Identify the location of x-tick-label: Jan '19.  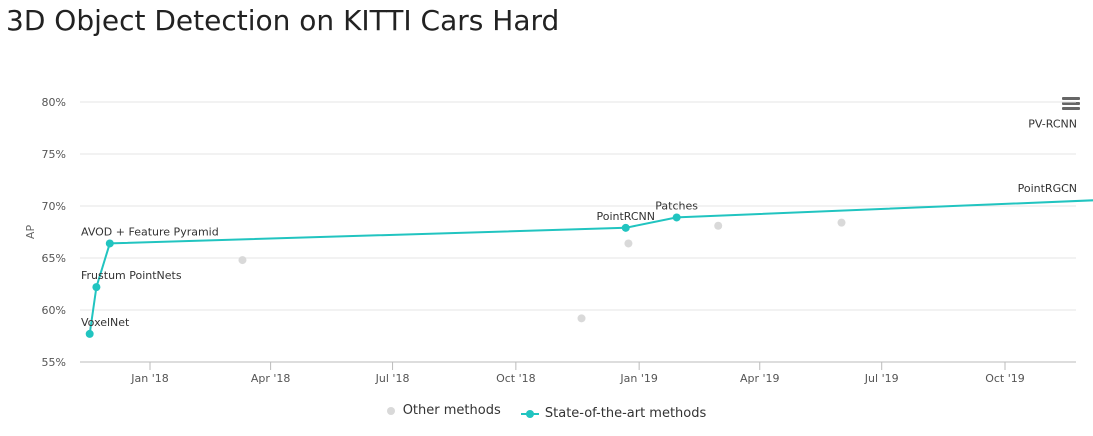
(638, 378).